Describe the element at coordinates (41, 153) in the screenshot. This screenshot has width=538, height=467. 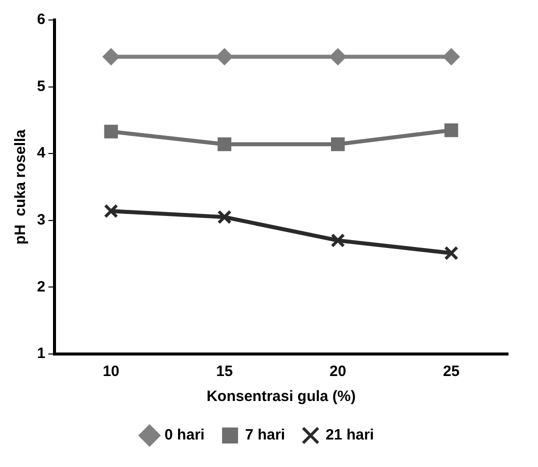
I see `y-tick-label: 4` at that location.